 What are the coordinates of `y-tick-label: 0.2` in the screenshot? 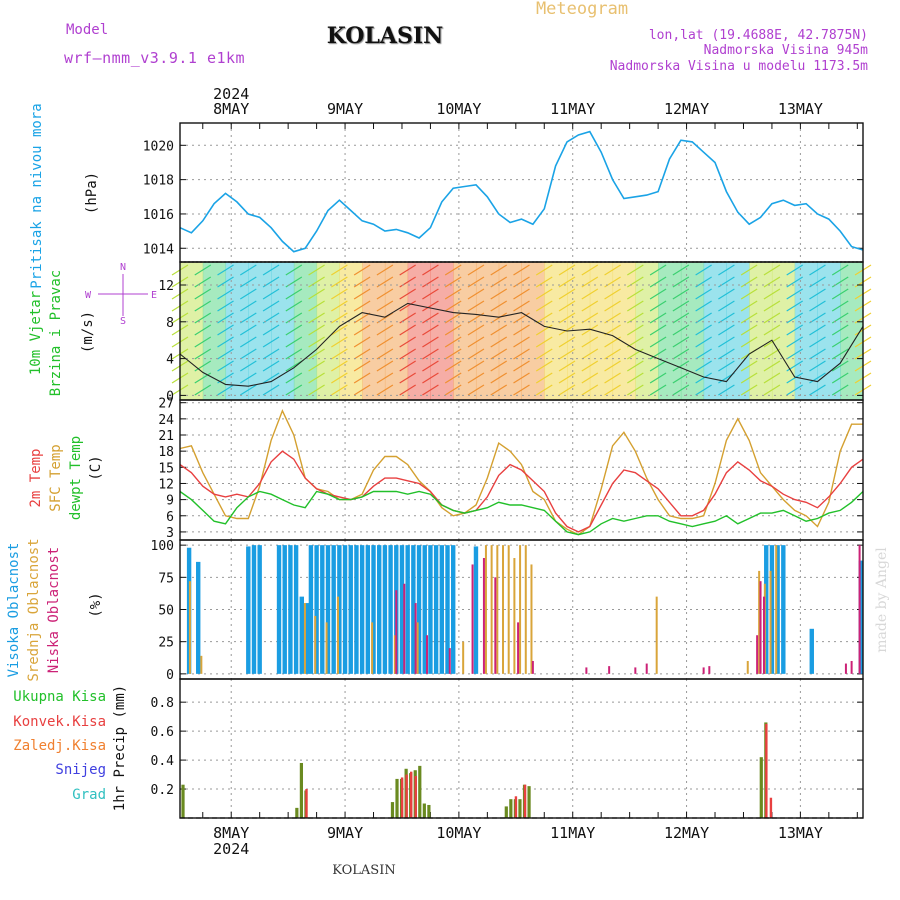 It's located at (162, 790).